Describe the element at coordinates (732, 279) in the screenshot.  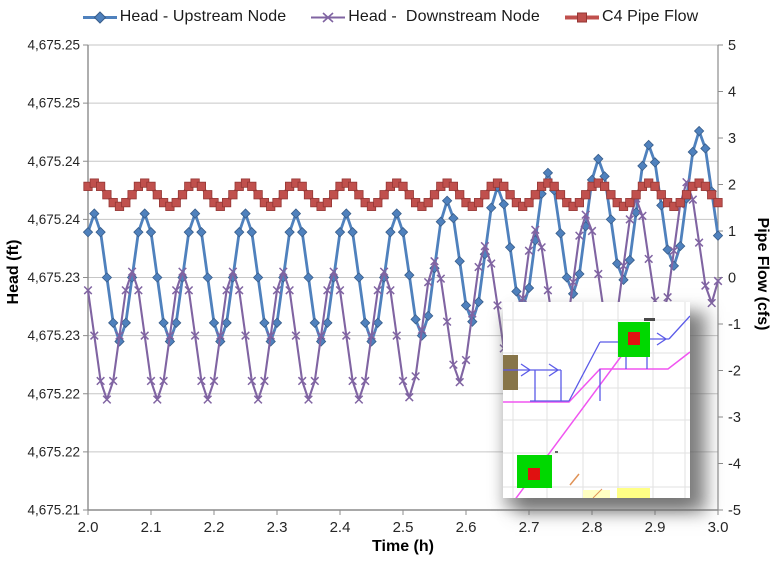
I see `right-tick-label: 0` at that location.